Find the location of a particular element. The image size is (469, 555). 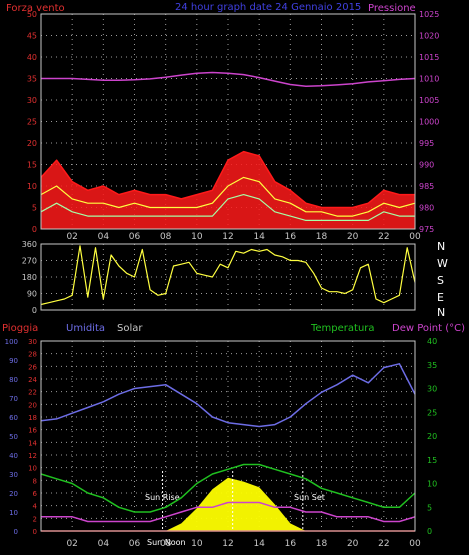

direction-y-tick-270: 270 is located at coordinates (29, 261).